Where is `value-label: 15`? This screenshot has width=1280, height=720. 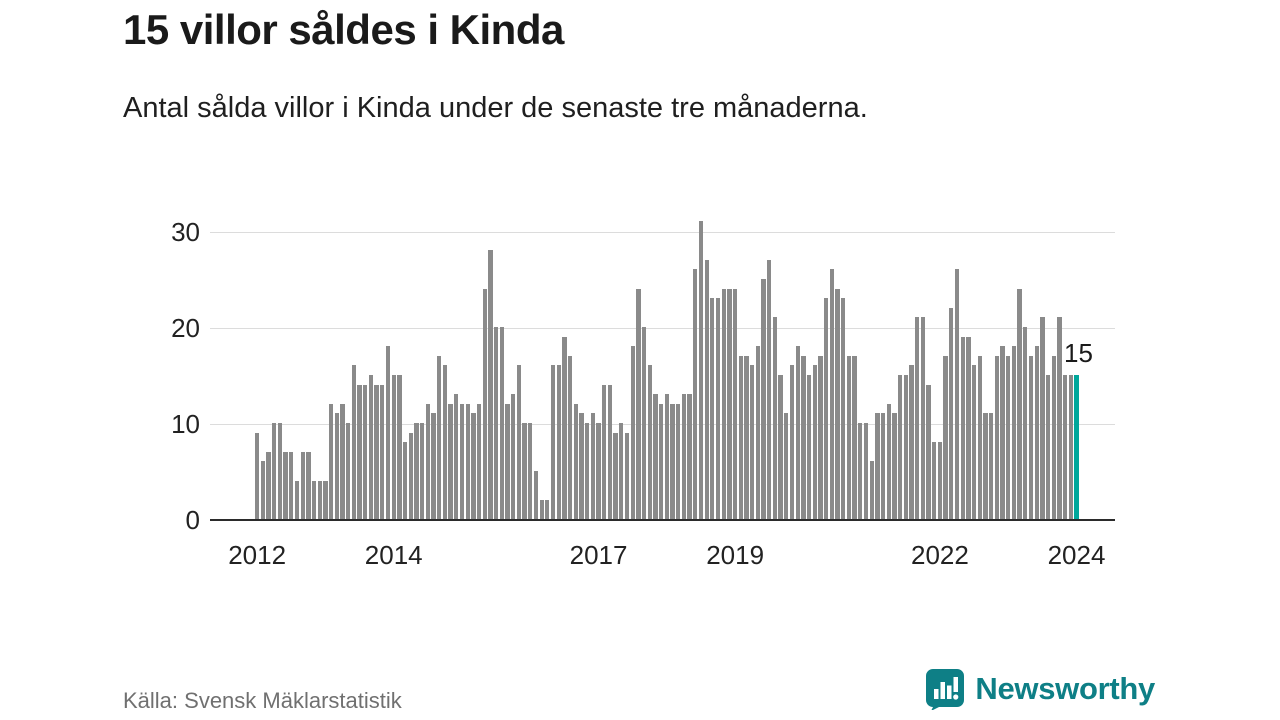 value-label: 15 is located at coordinates (1078, 353).